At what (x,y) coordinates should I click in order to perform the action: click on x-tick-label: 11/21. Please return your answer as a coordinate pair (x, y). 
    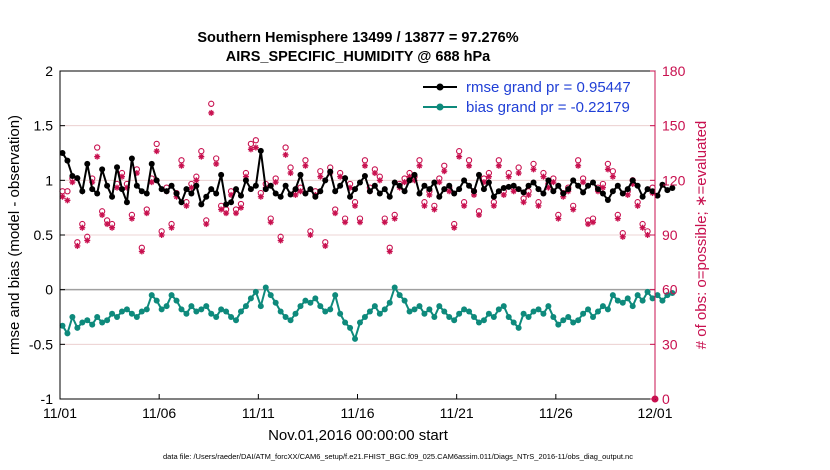
    Looking at the image, I should click on (457, 413).